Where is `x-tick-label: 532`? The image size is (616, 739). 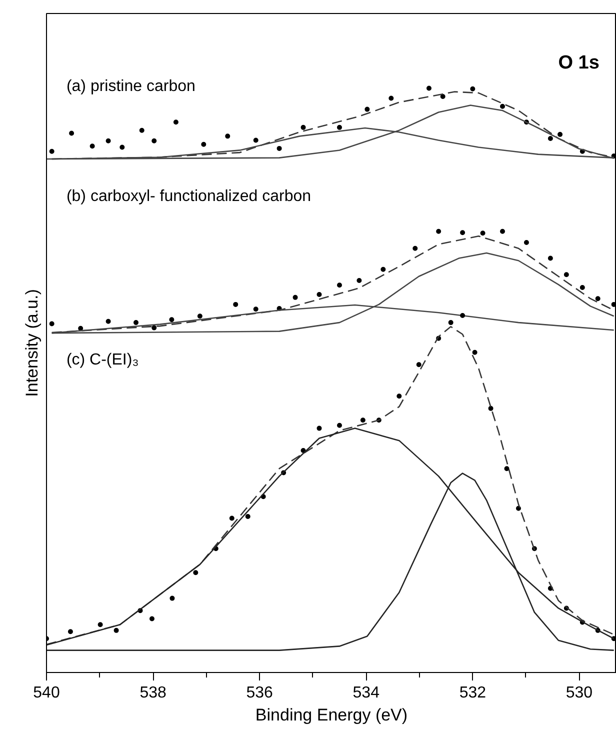 x-tick-label: 532 is located at coordinates (472, 693).